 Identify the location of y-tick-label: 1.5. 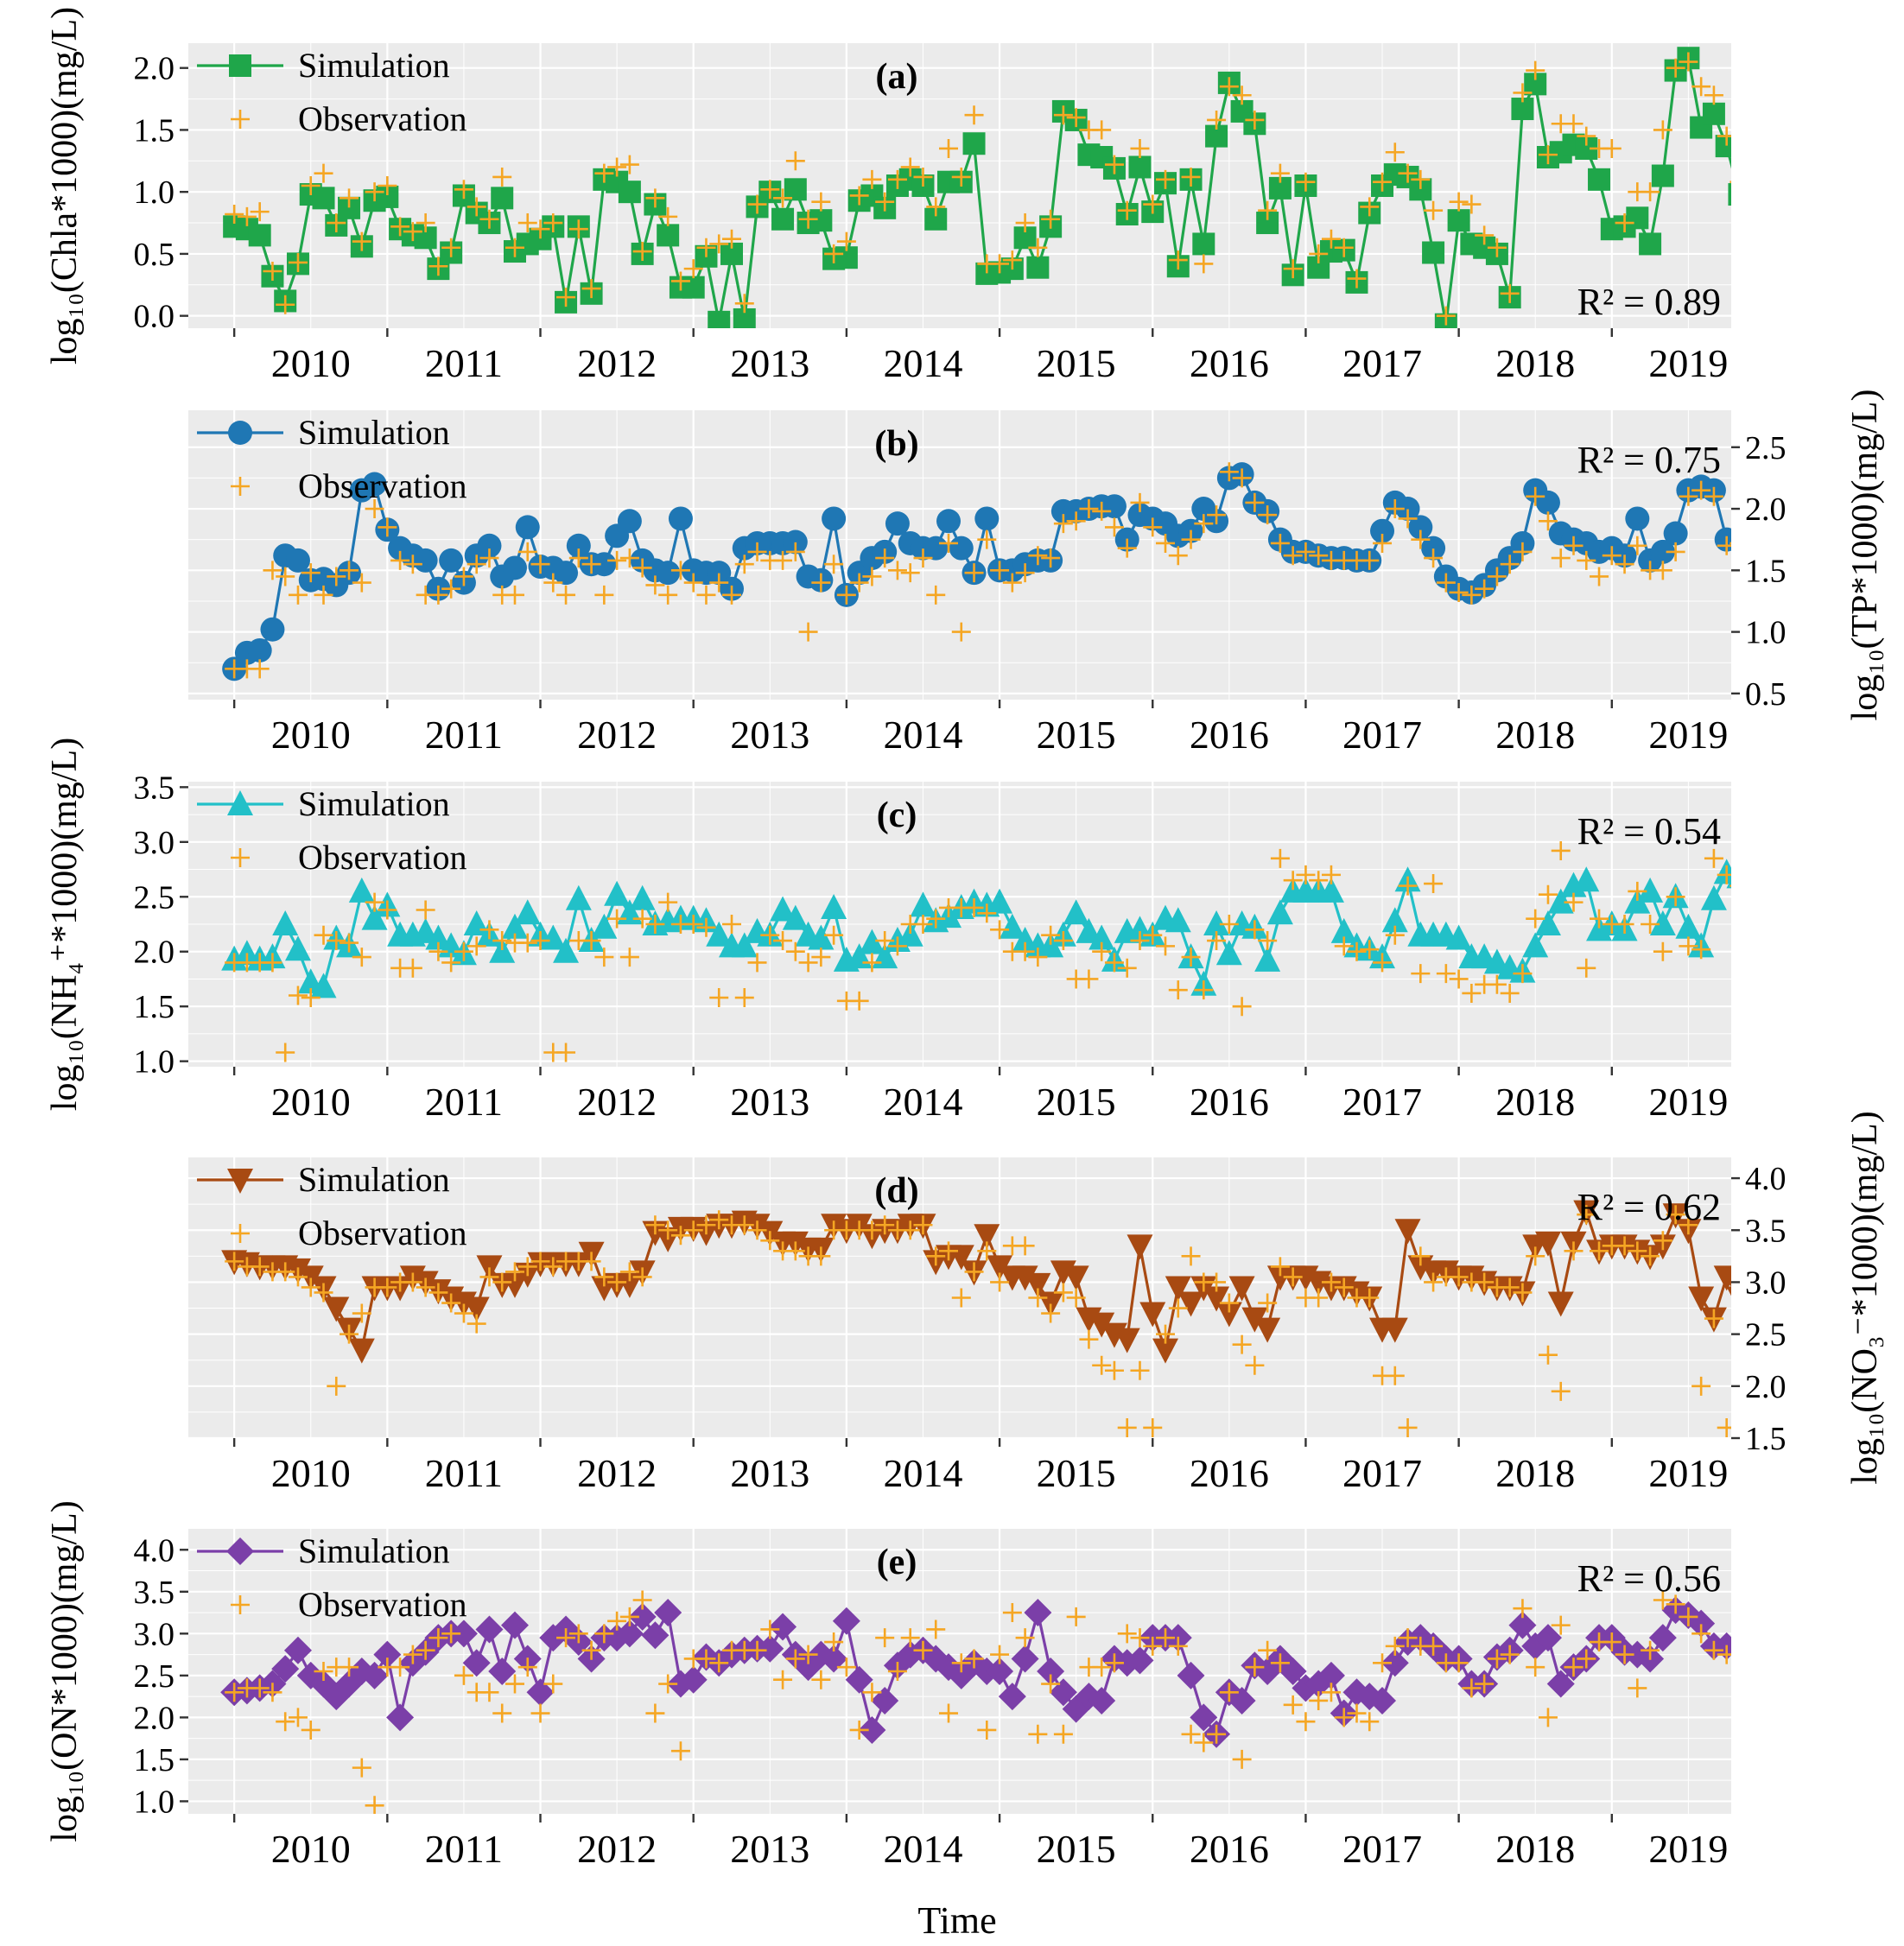
(154, 1760).